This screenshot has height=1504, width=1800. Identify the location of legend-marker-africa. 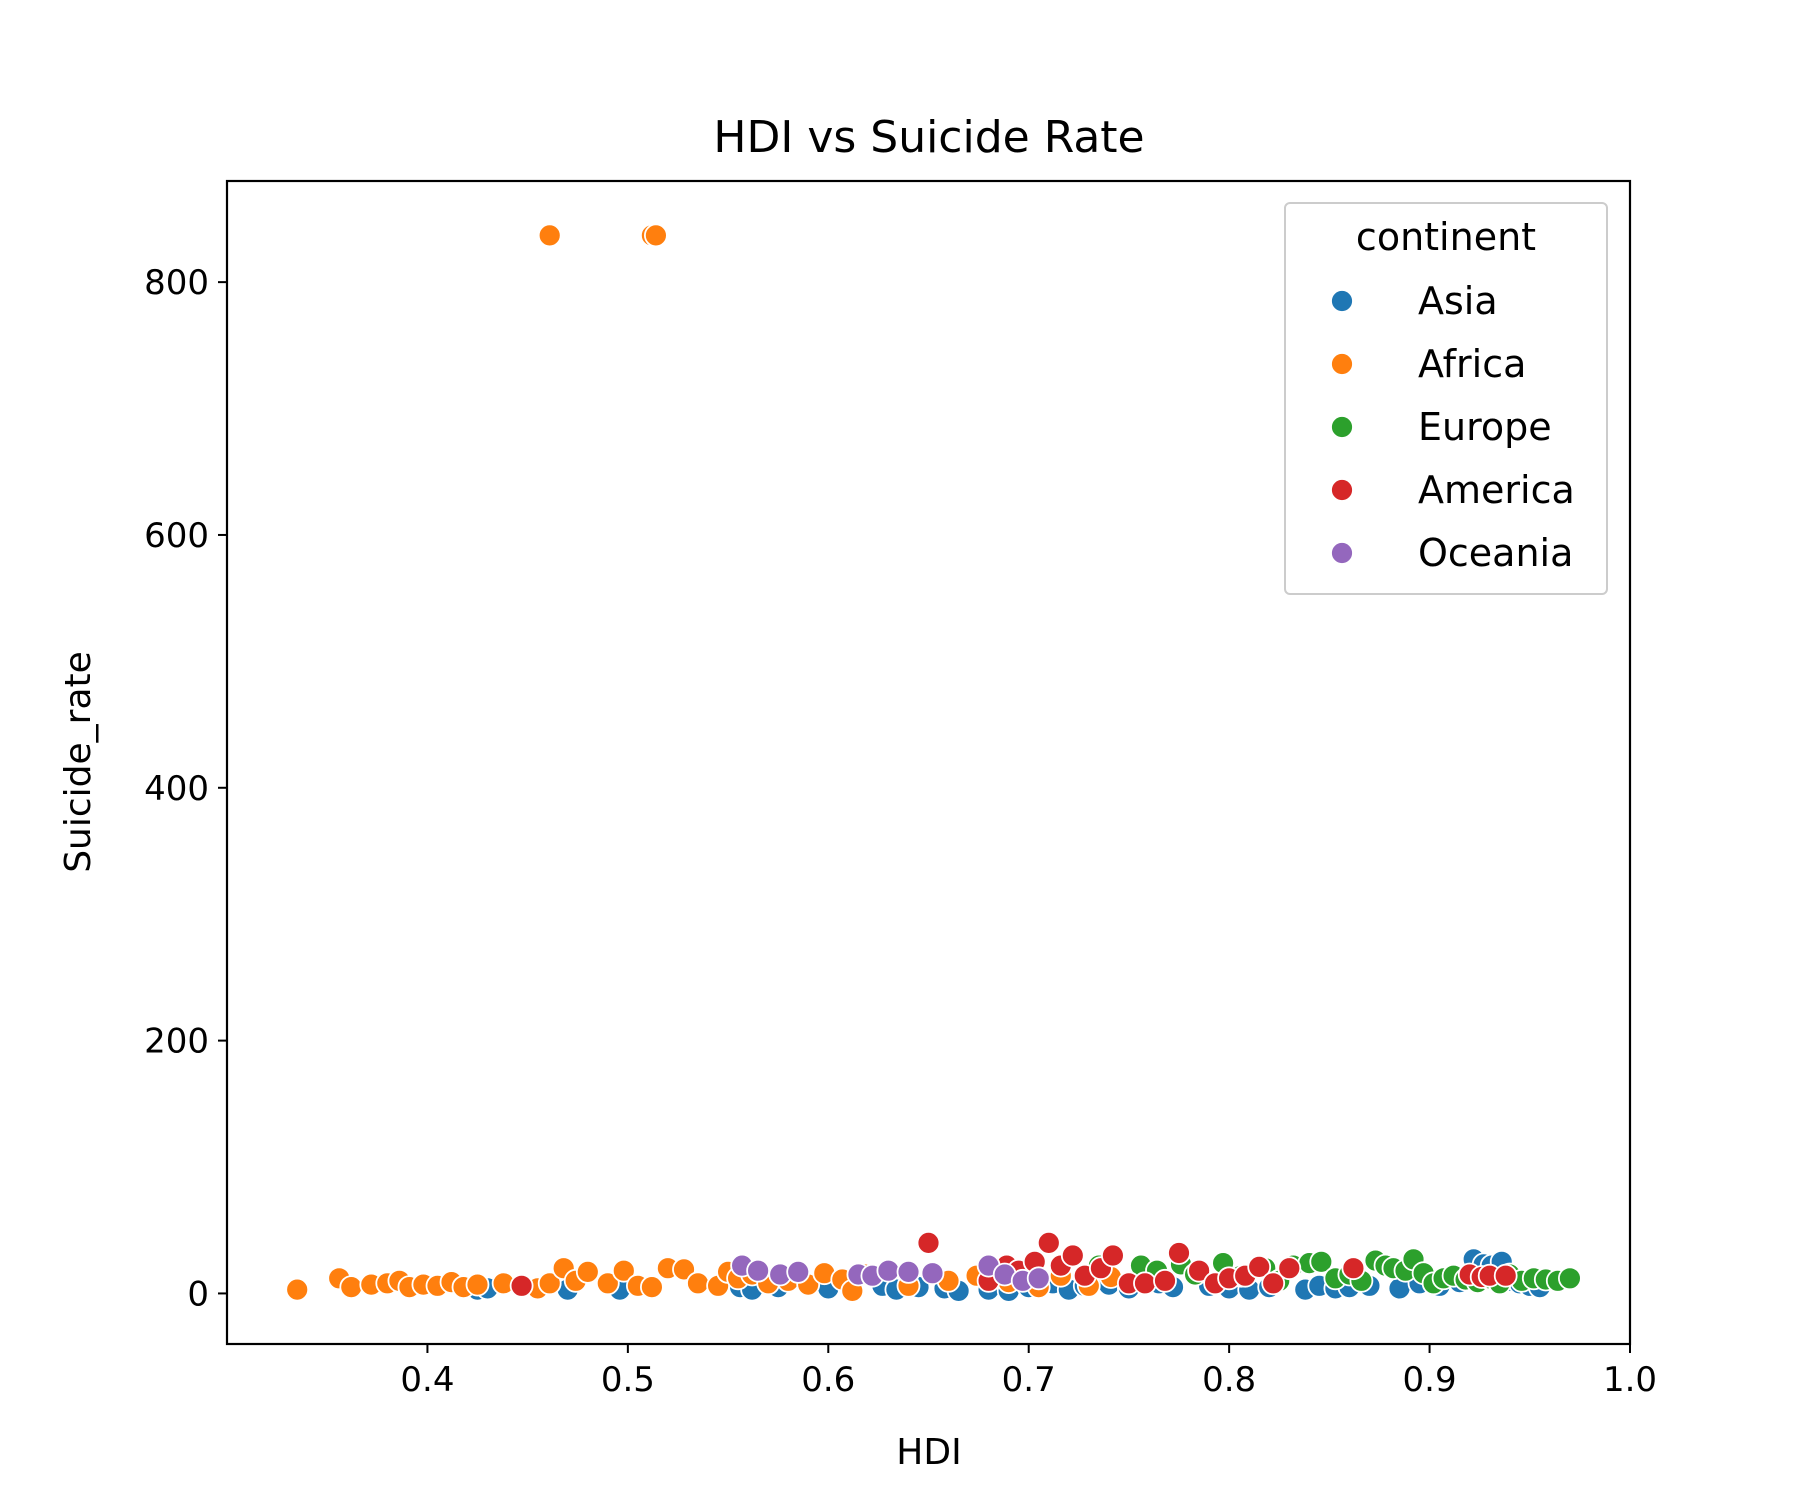
(1342, 364).